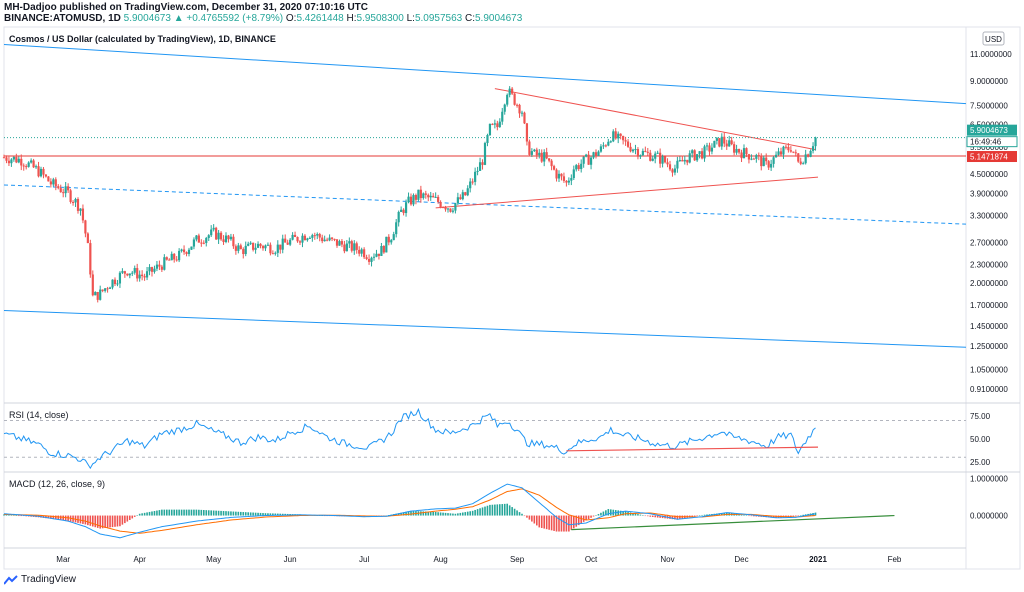 The width and height of the screenshot is (1024, 592). Describe the element at coordinates (49, 579) in the screenshot. I see `tradingview-brand: TradingView` at that location.